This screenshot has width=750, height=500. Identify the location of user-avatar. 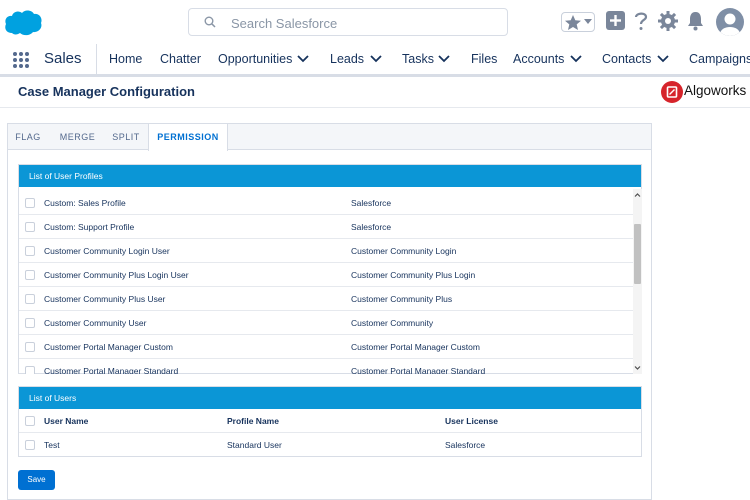
(730, 22).